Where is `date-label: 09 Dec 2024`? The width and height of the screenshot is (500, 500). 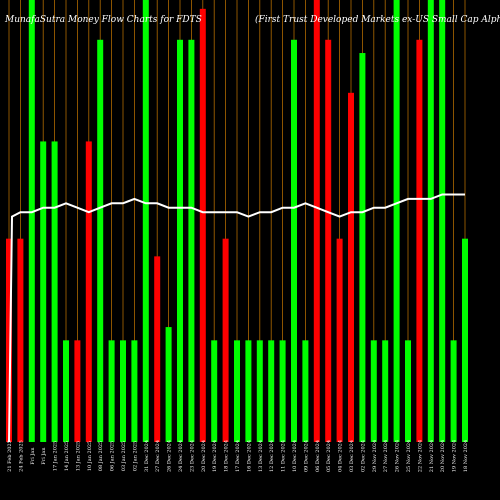
date-label: 09 Dec 2024 is located at coordinates (306, 456).